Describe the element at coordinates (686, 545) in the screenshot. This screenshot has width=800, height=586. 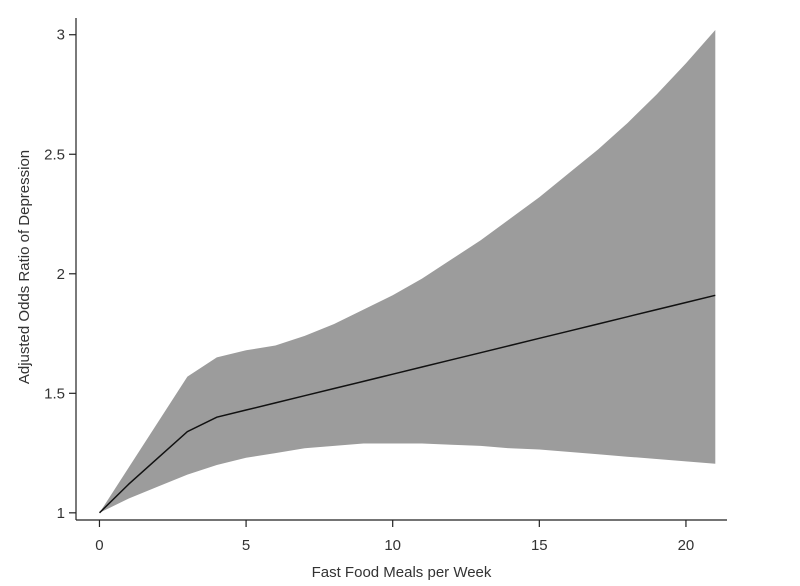
I see `x-tick-label: 20` at that location.